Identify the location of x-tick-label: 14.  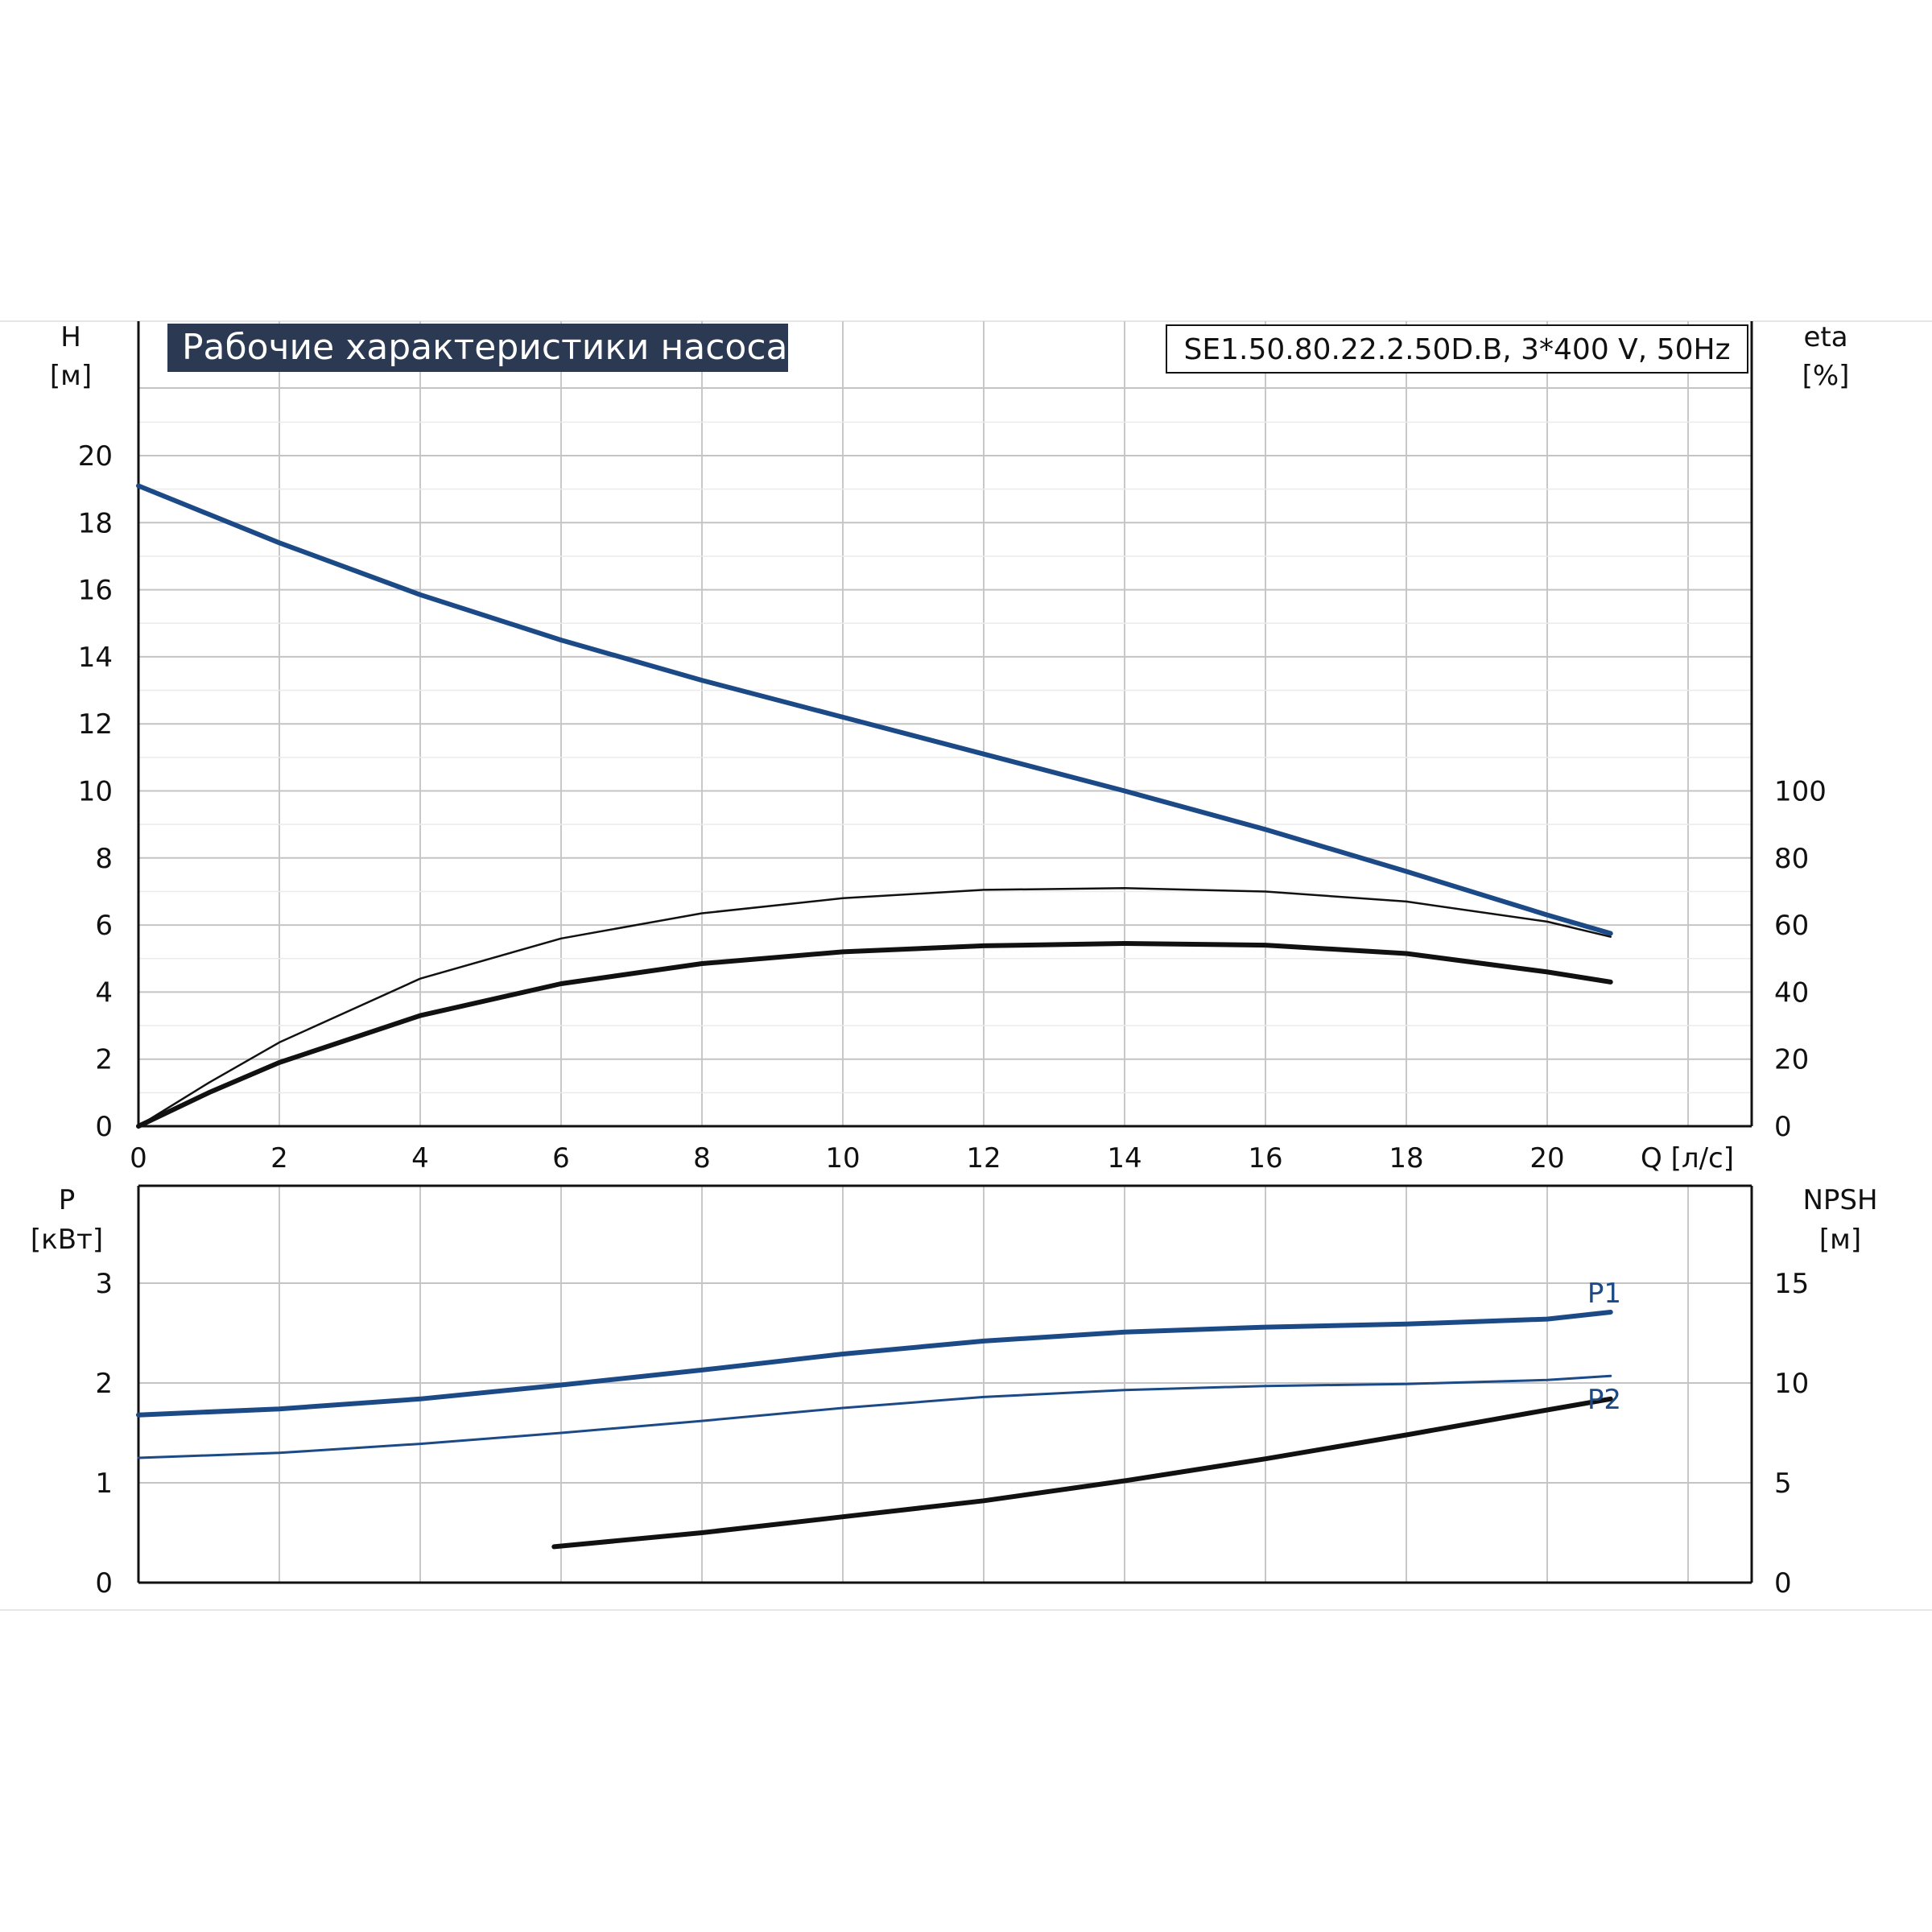
(1124, 1158).